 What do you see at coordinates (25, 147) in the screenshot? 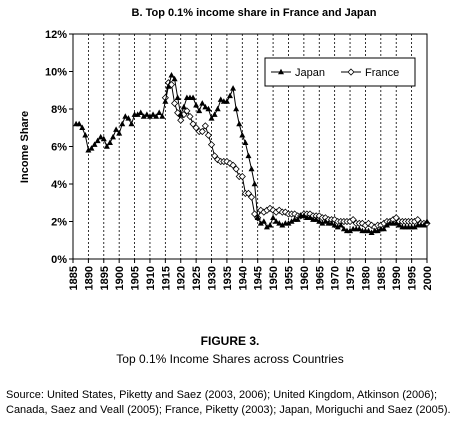
I see `y-axis-label: Income Share` at bounding box center [25, 147].